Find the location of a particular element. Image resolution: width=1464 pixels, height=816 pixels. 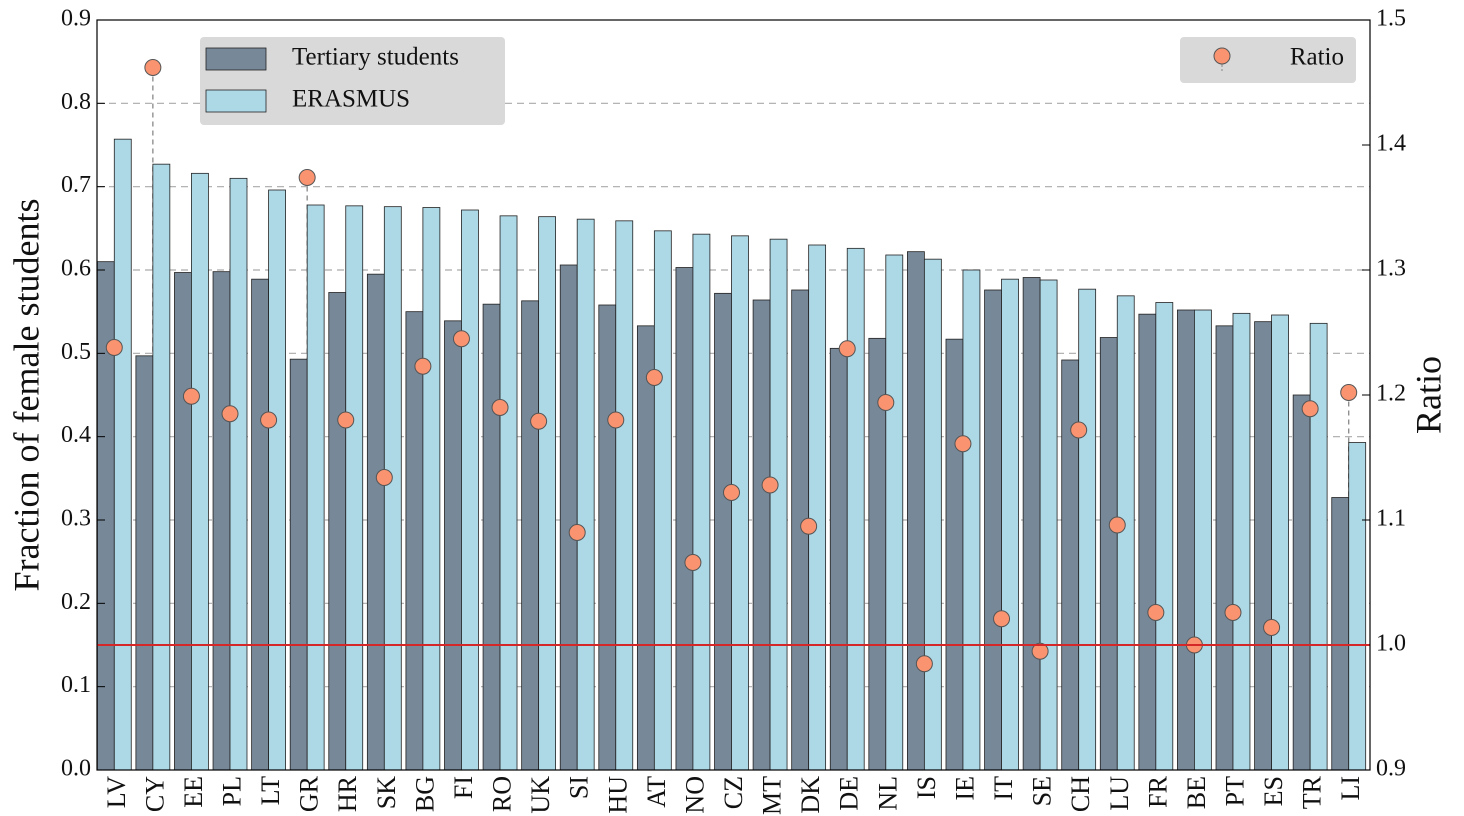

y-tick-label: 0.9 is located at coordinates (76, 19).